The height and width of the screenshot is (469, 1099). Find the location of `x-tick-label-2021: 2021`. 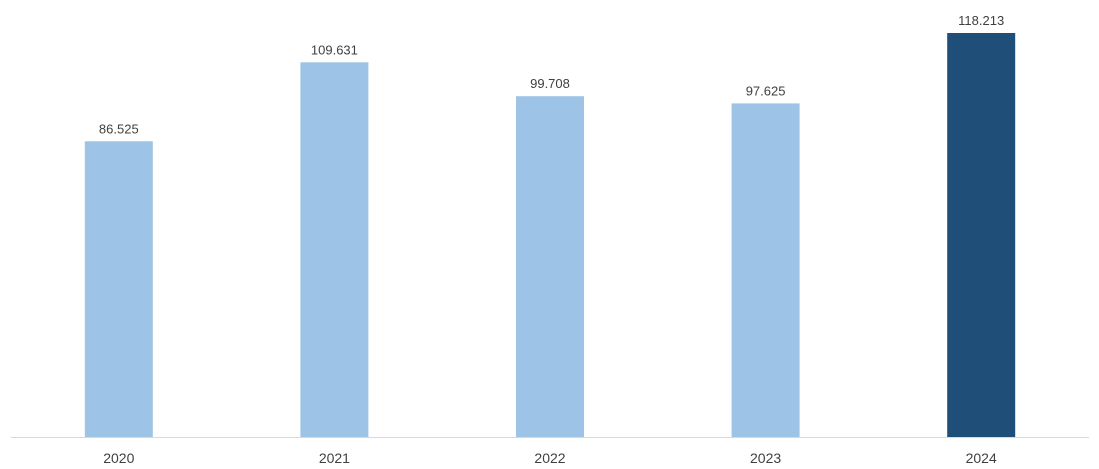

x-tick-label-2021: 2021 is located at coordinates (334, 457).